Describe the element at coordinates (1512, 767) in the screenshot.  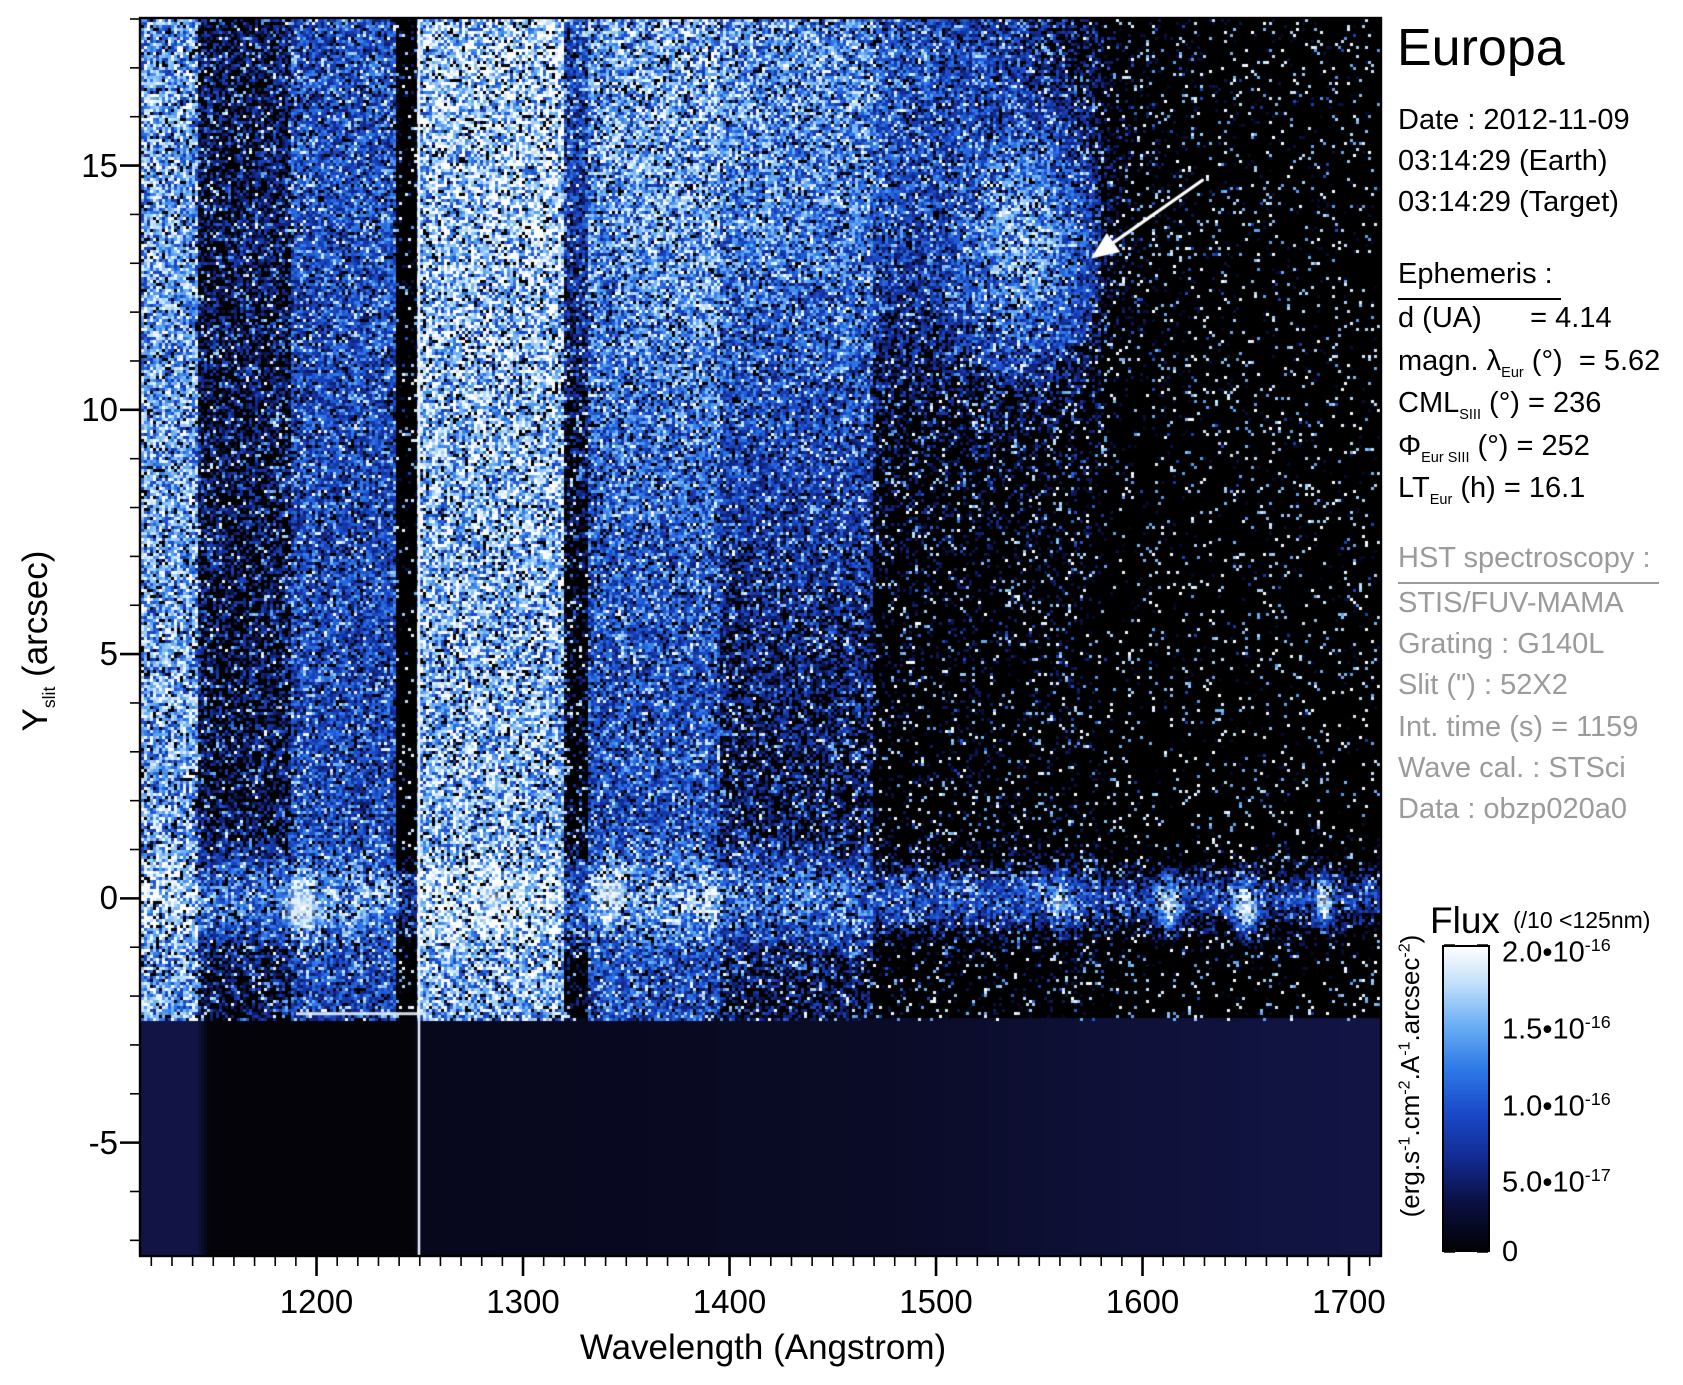
I see `hst-line: Wave cal. : STSci` at that location.